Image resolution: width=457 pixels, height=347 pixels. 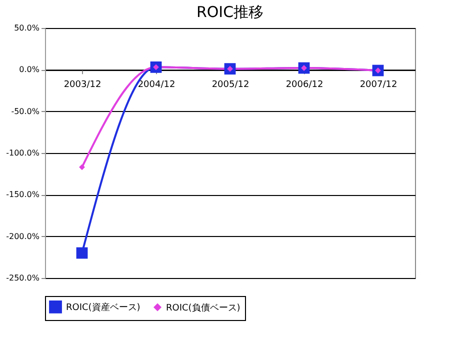 I want to click on x-tick-label: 2004/12, so click(x=157, y=85).